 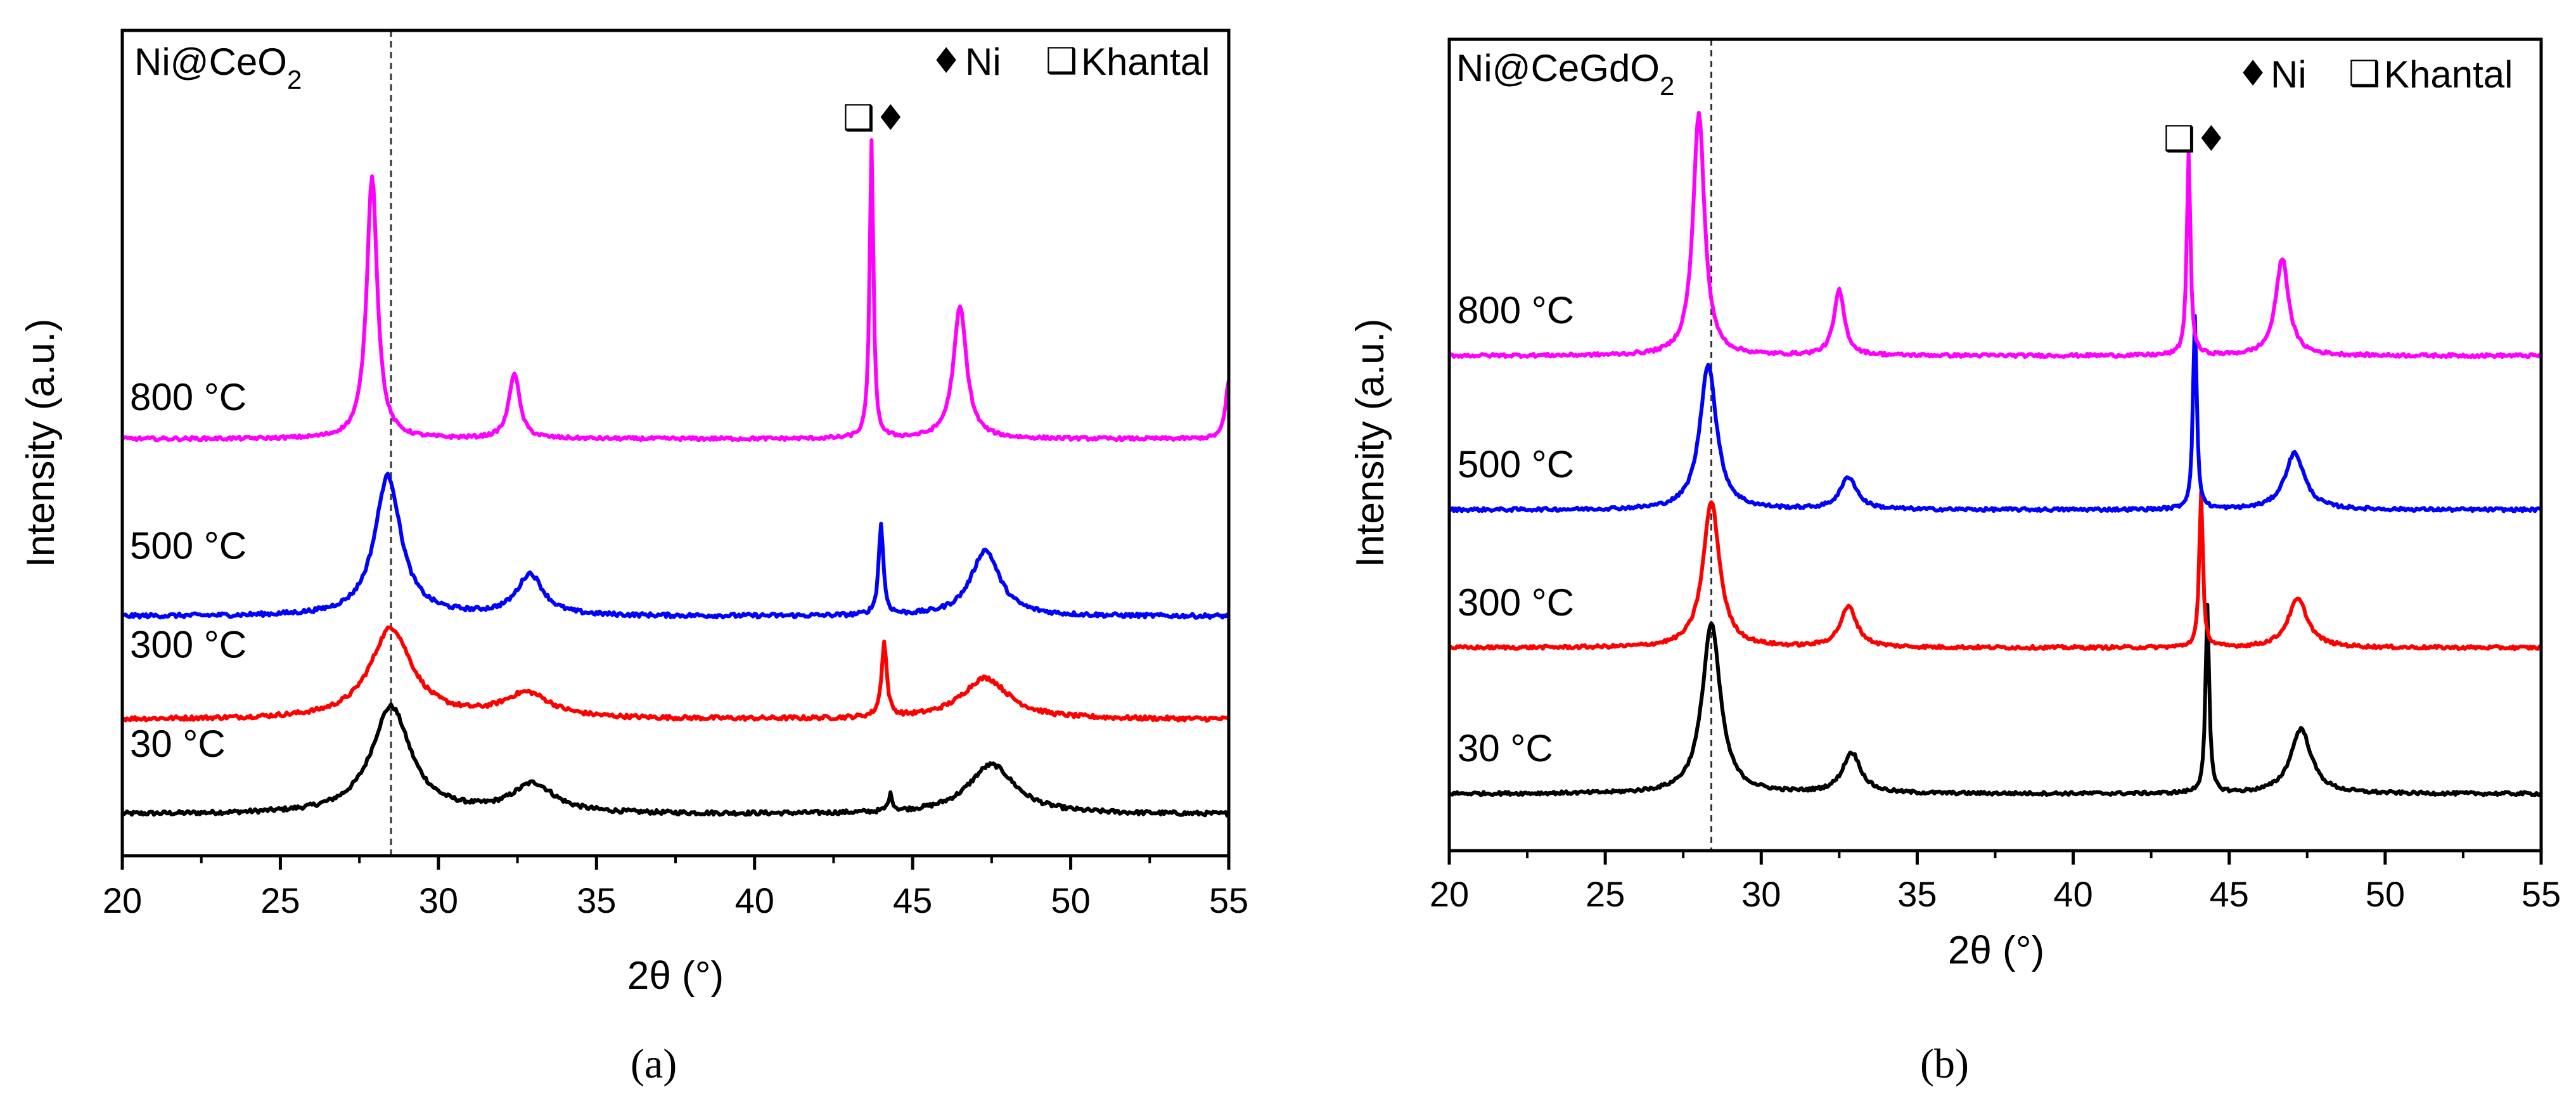 I want to click on panel-b-ylabel: Intensity (a.u.), so click(x=1370, y=443).